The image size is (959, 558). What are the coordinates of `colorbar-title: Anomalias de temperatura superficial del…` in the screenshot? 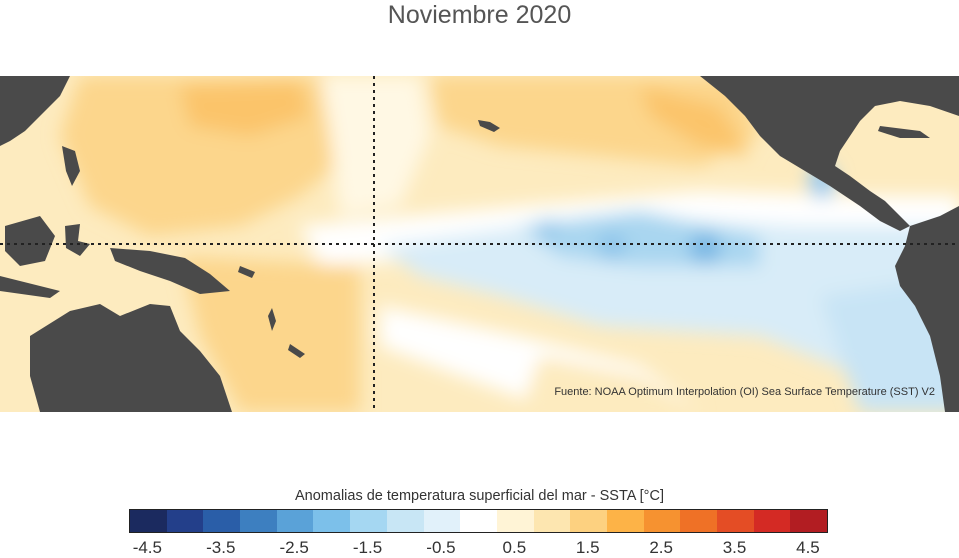 It's located at (479, 496).